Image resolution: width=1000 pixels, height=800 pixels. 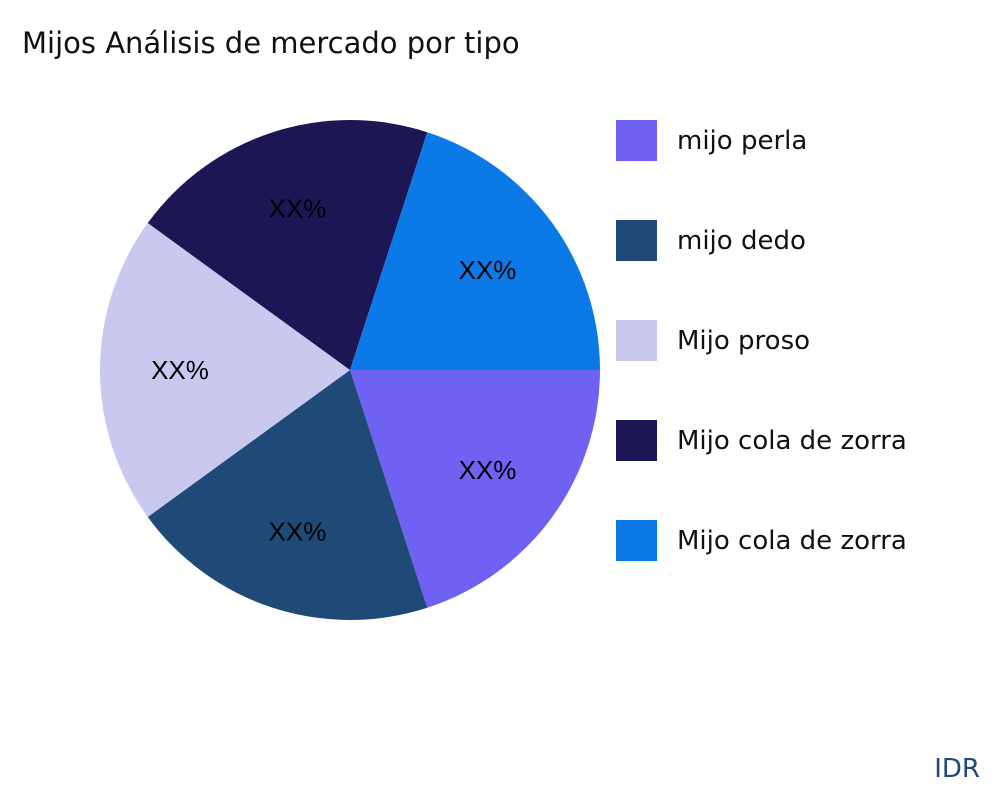 What do you see at coordinates (742, 140) in the screenshot?
I see `legend-label: mijo perla` at bounding box center [742, 140].